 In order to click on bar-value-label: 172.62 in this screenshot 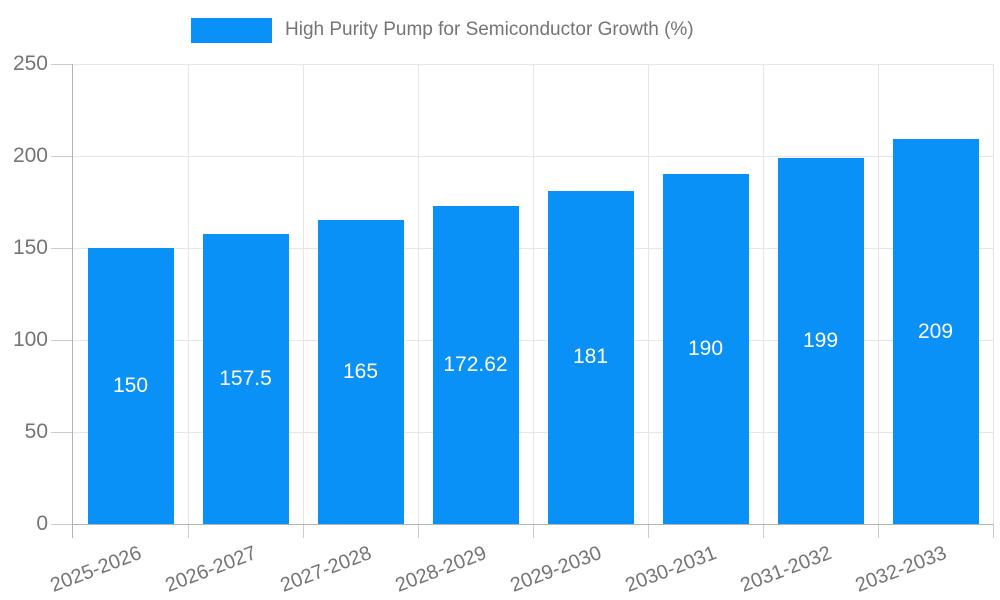, I will do `click(475, 365)`.